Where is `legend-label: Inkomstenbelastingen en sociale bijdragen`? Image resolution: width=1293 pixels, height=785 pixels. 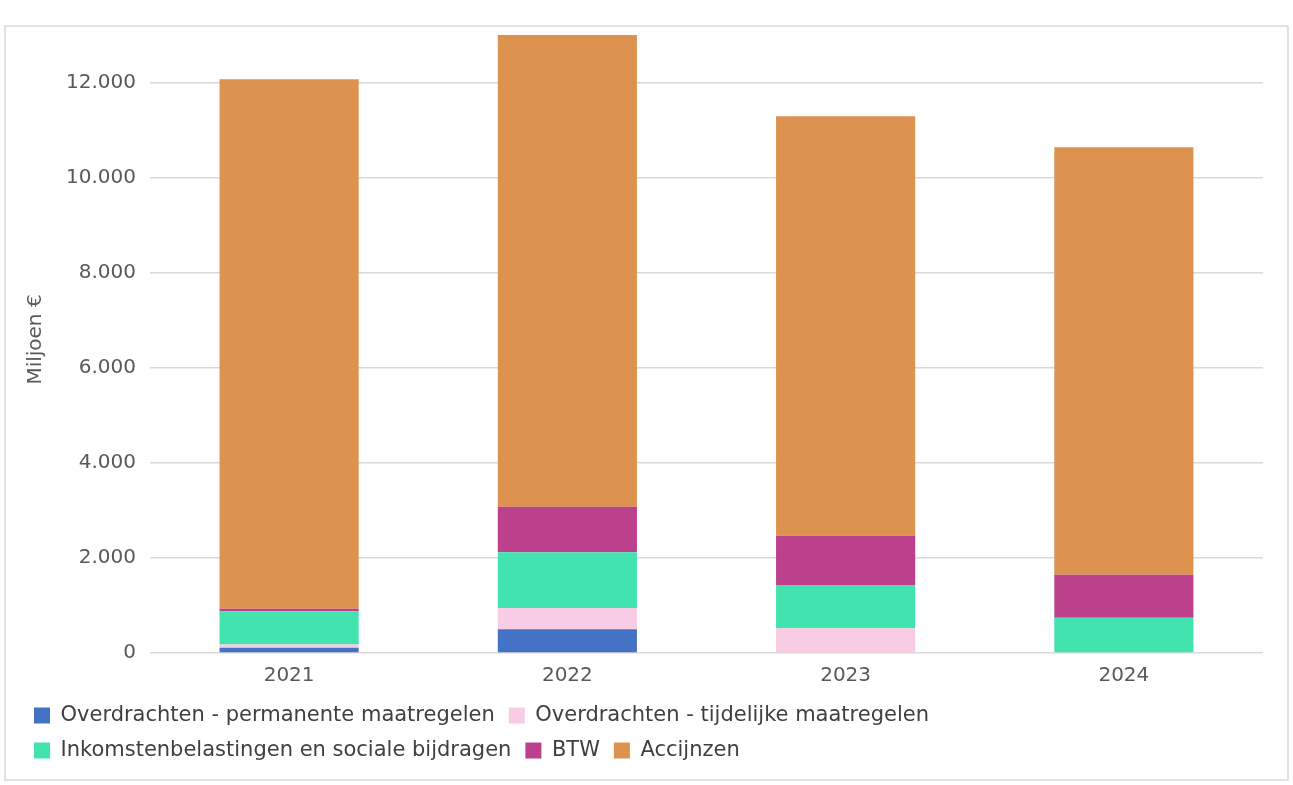 legend-label: Inkomstenbelastingen en sociale bijdragen is located at coordinates (286, 748).